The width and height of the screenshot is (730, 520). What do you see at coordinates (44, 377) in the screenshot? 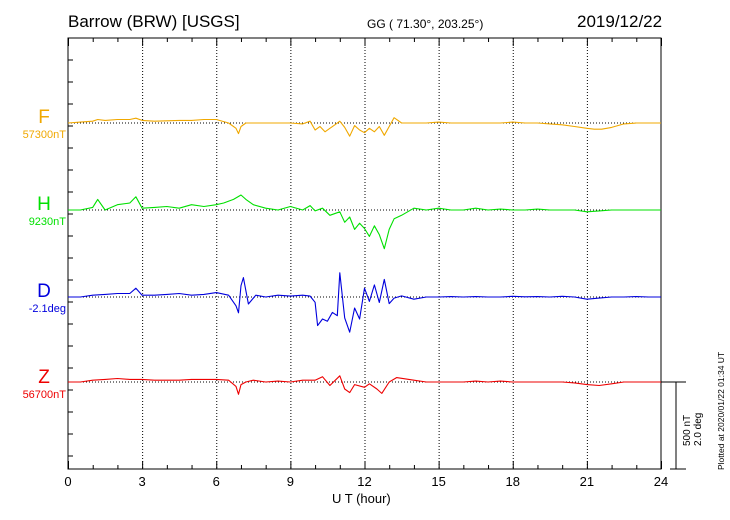
I see `channel-letter-Z: Z` at bounding box center [44, 377].